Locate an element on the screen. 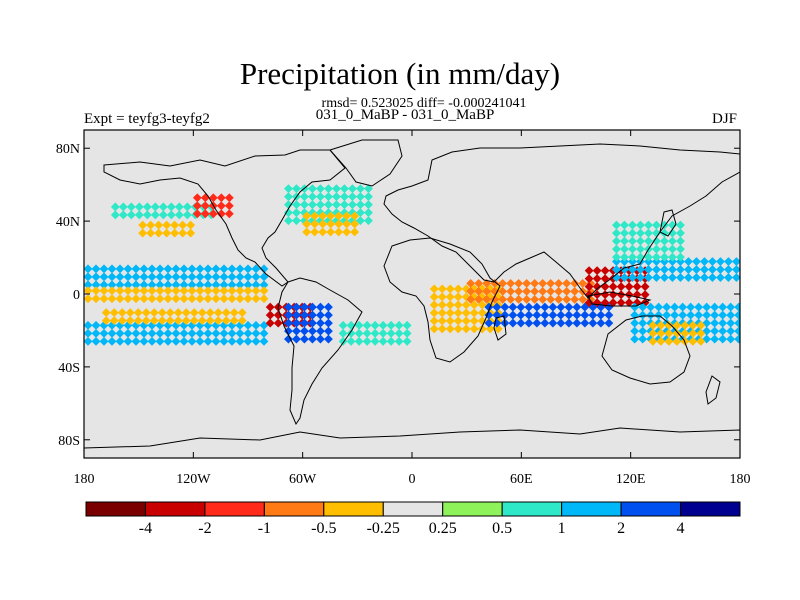  coastline-antarctica is located at coordinates (412, 442).